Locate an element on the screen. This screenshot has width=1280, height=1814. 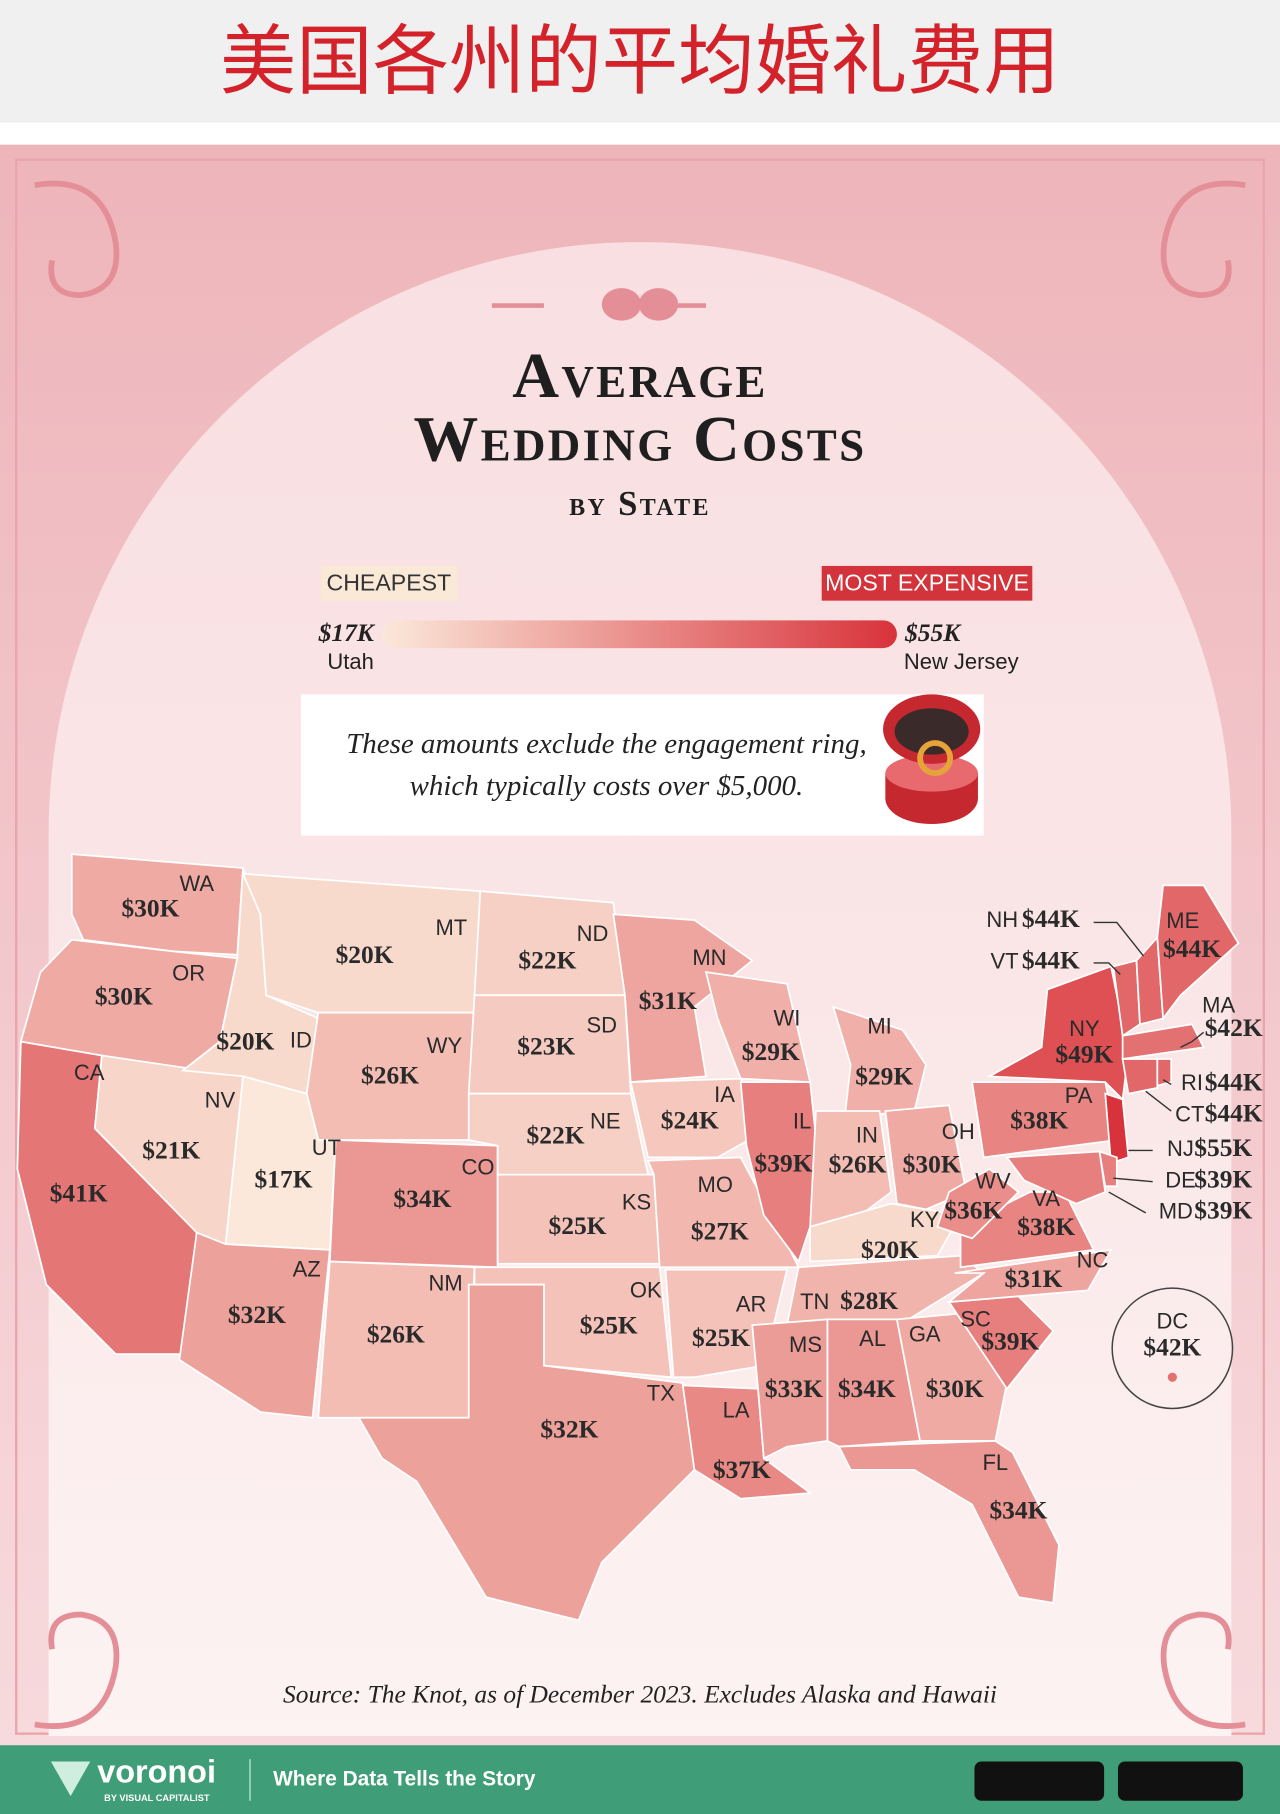
state-value-label: $32K is located at coordinates (569, 1428).